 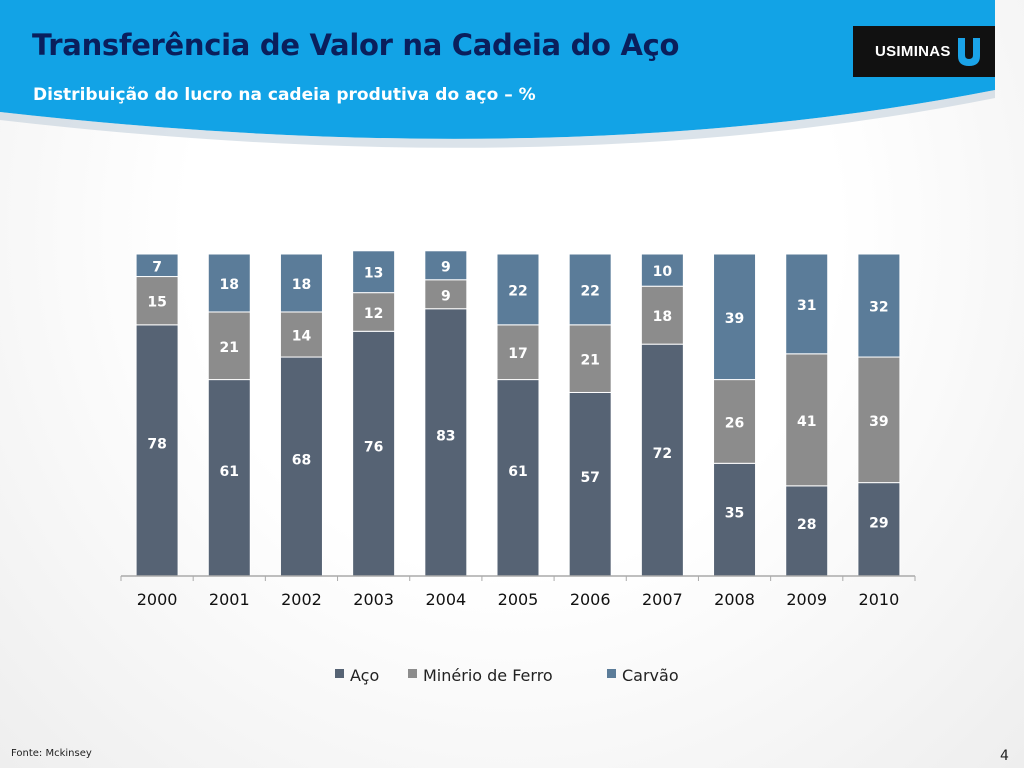 What do you see at coordinates (650, 675) in the screenshot?
I see `legend-label: Carvão` at bounding box center [650, 675].